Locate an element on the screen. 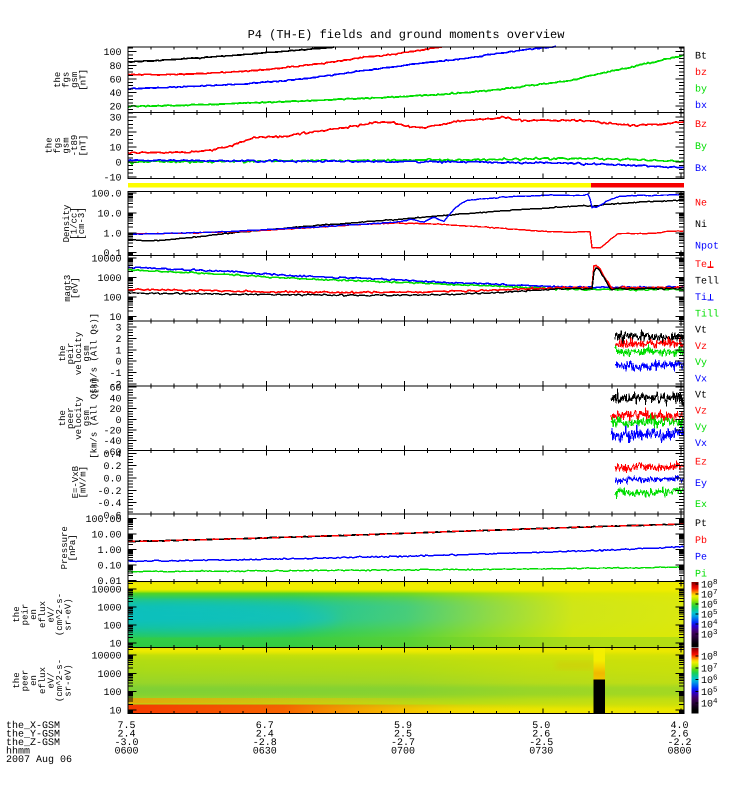 The width and height of the screenshot is (750, 805). svg-text: Ex is located at coordinates (701, 505).